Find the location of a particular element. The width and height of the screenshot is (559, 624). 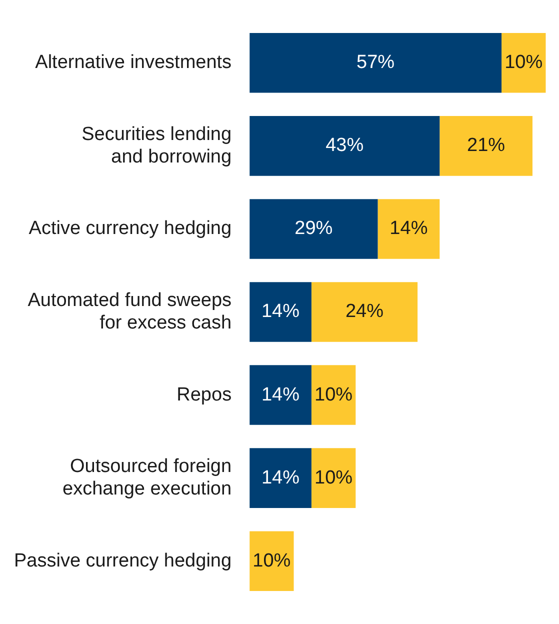

data-label: 57% is located at coordinates (375, 63).